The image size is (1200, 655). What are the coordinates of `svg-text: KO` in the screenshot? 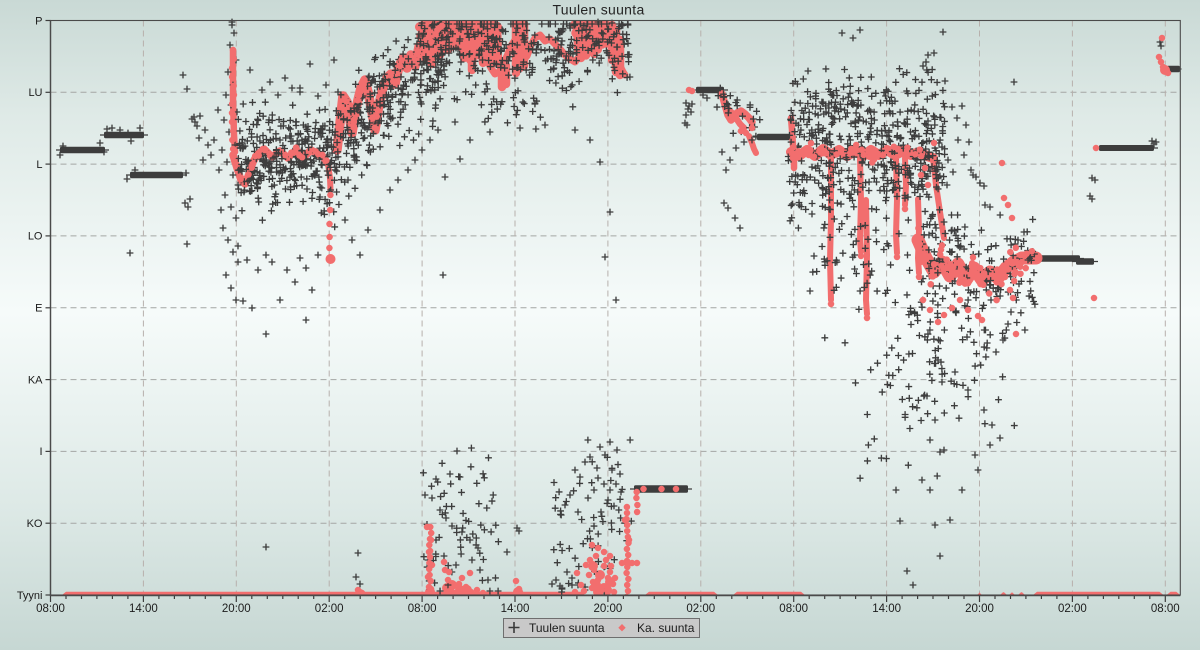 It's located at (35, 524).